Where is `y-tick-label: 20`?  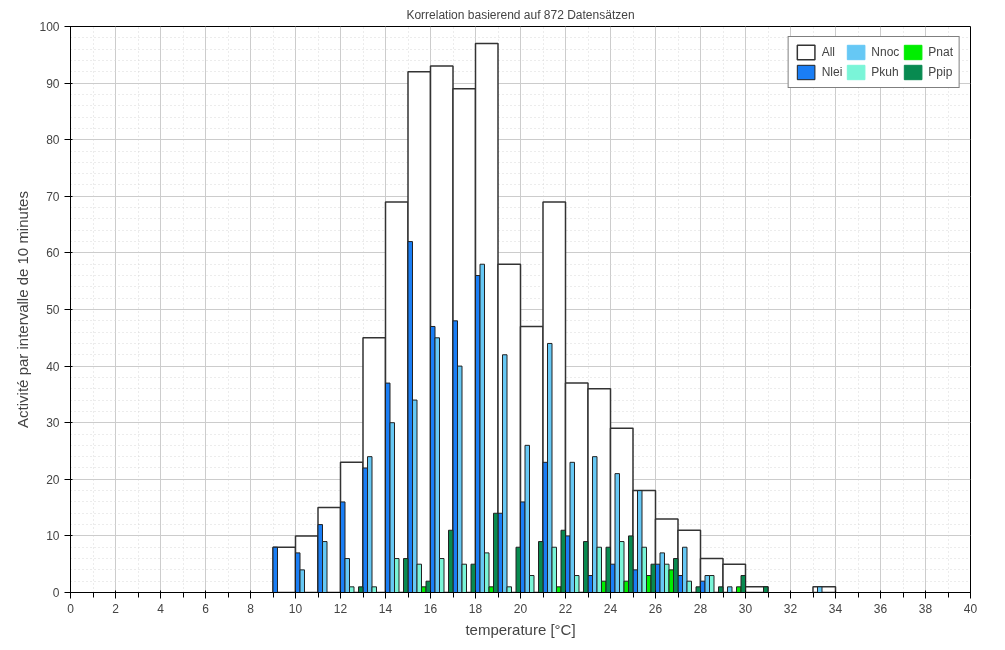
y-tick-label: 20 is located at coordinates (53, 479).